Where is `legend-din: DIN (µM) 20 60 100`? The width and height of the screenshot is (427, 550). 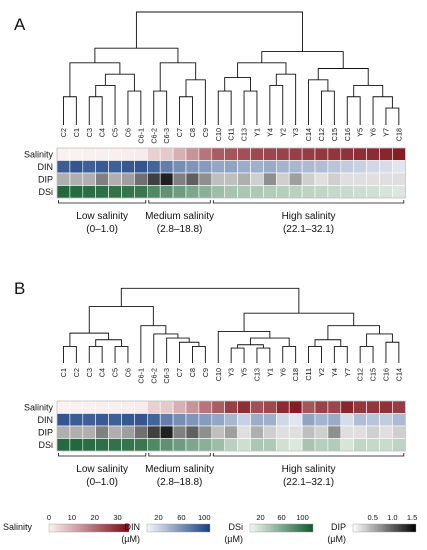
legend-din: DIN (µM) 20 60 100 is located at coordinates (165, 528).